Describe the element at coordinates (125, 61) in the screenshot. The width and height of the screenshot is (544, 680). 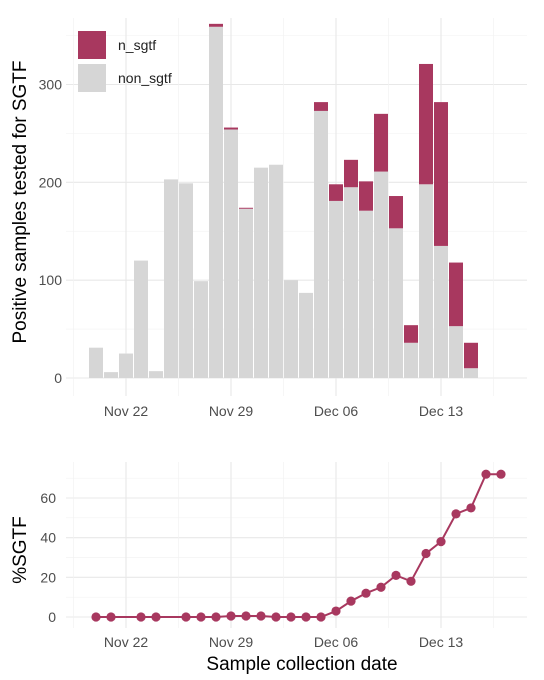
I see `legend: n_sgtf non_sgtf` at that location.